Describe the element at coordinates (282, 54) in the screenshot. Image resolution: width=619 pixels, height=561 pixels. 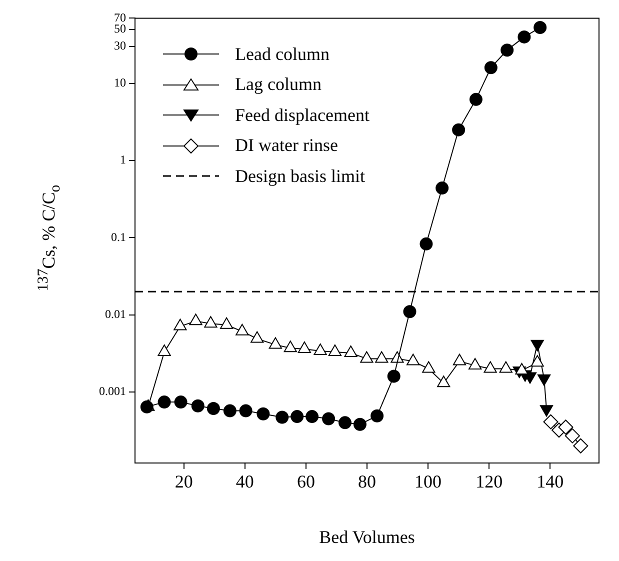
I see `legend-label: Lead column` at that location.